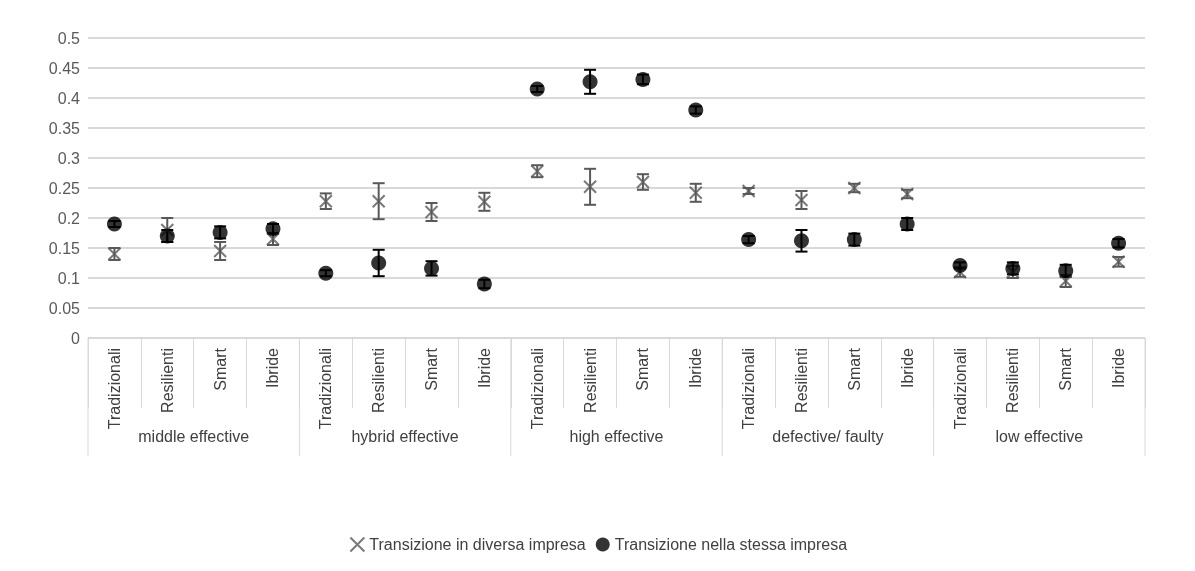 Image resolution: width=1195 pixels, height=571 pixels. What do you see at coordinates (477, 544) in the screenshot?
I see `legend-label: Transizione in diversa impresa` at bounding box center [477, 544].